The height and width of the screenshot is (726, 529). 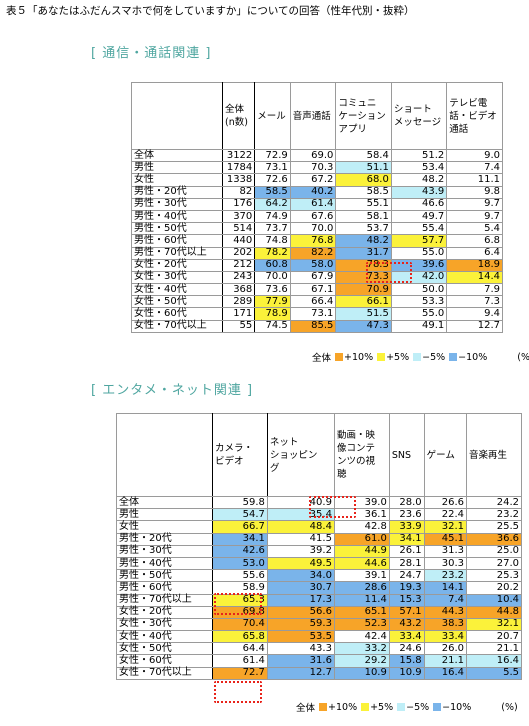 What do you see at coordinates (406, 649) in the screenshot?
I see `value-cell: 24.6` at bounding box center [406, 649].